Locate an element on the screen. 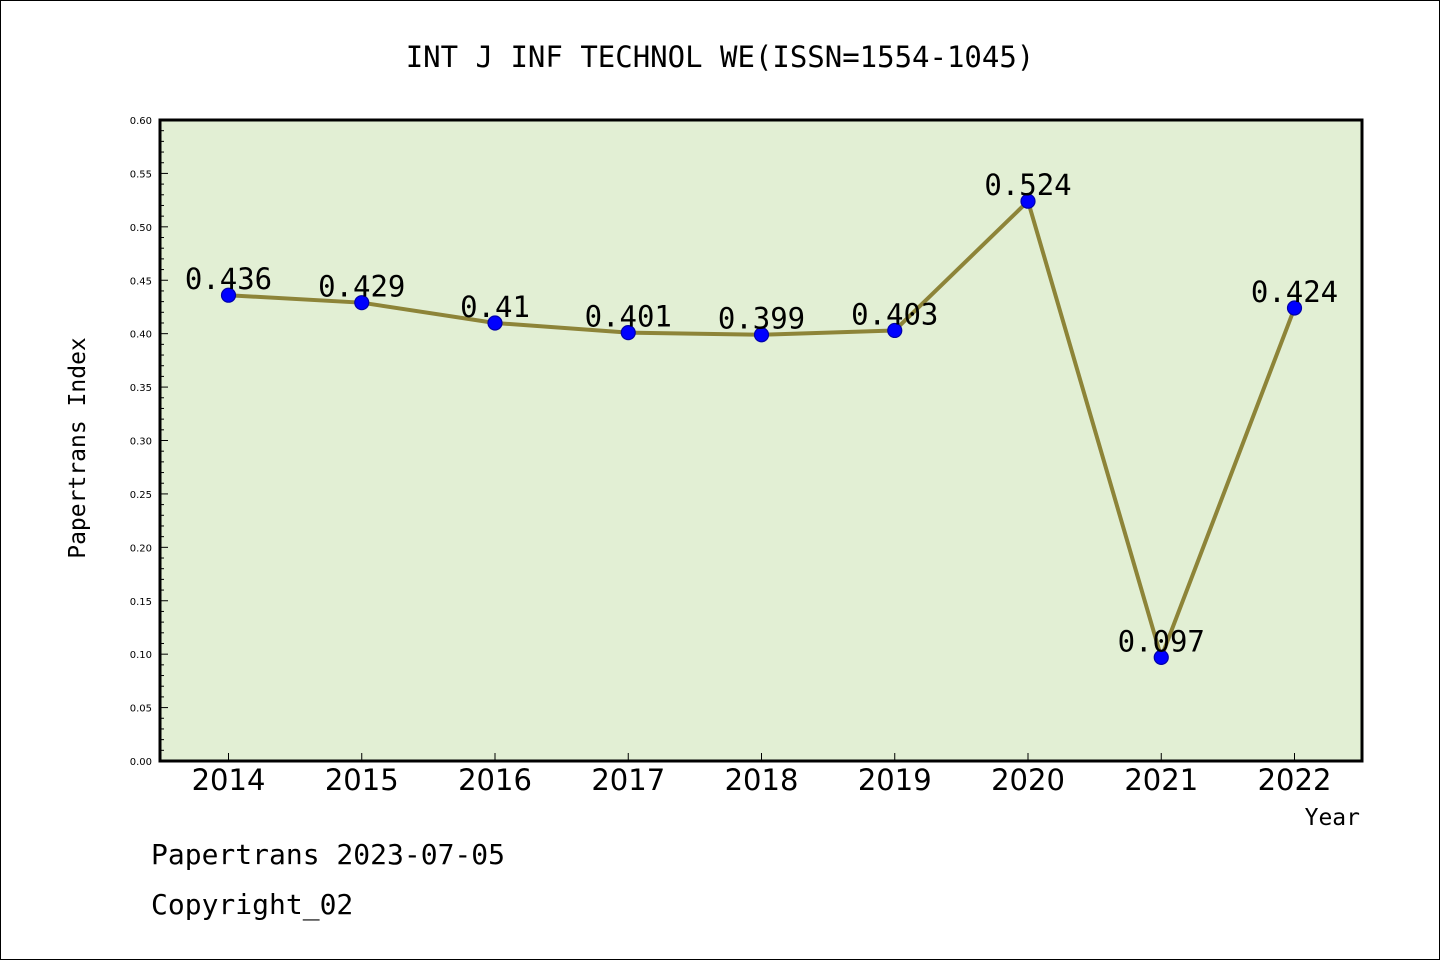 The image size is (1440, 960). footer-date-line: Papertrans 2023-07-05 is located at coordinates (328, 854).